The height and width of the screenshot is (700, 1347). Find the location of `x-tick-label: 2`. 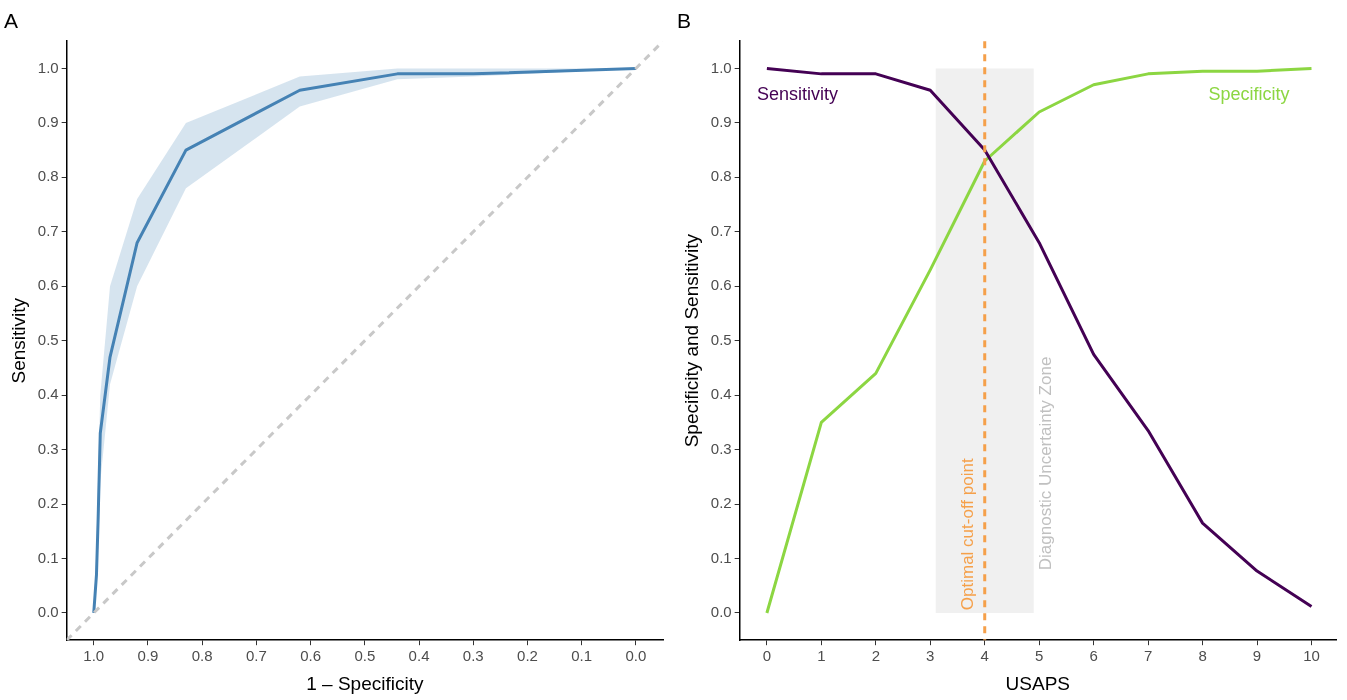

x-tick-label: 2 is located at coordinates (875, 656).